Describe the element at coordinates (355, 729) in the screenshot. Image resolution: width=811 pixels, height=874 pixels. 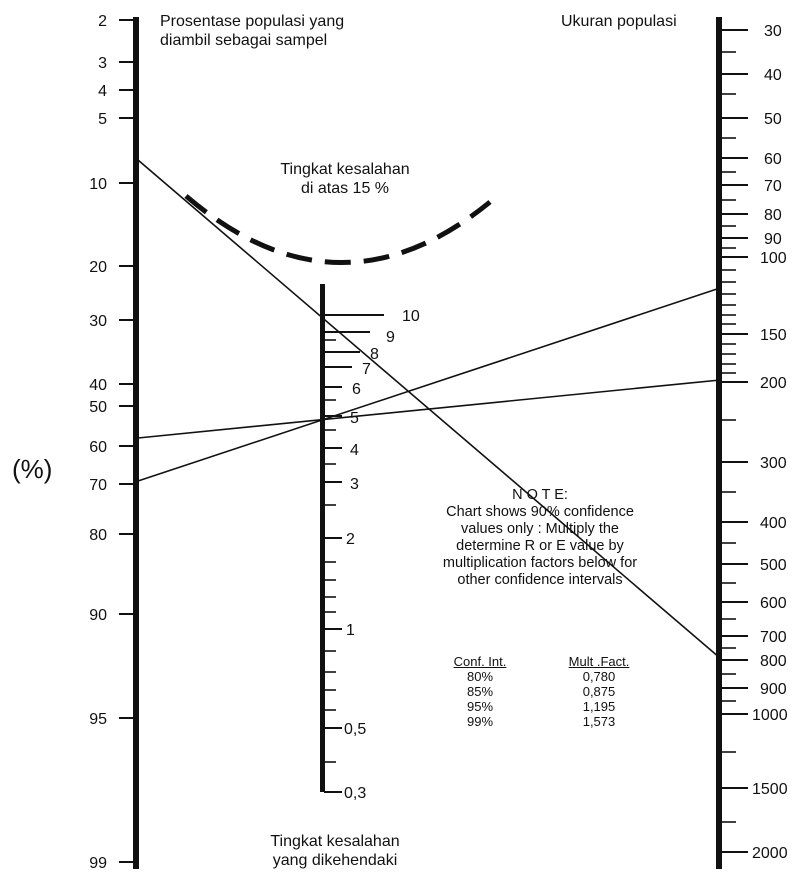
I see `middle-tick-label: 0,5` at that location.